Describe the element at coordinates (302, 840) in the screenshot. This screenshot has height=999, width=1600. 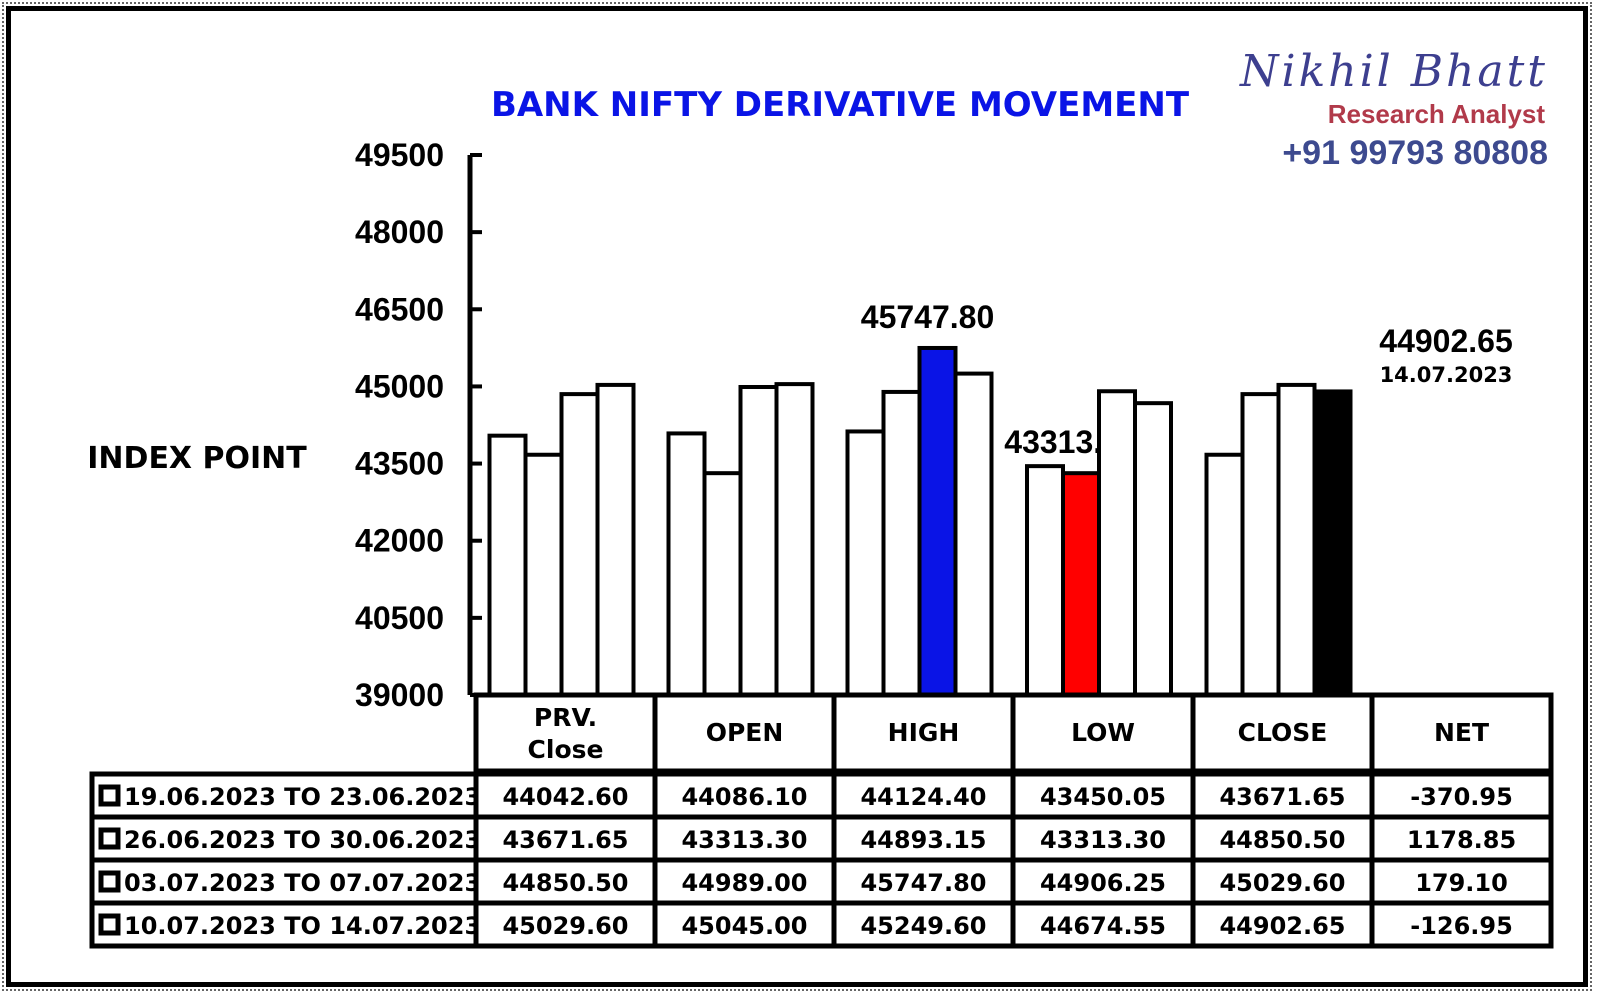
I see `legend-entry: 26.06.2023 TO 30.06.2023` at that location.